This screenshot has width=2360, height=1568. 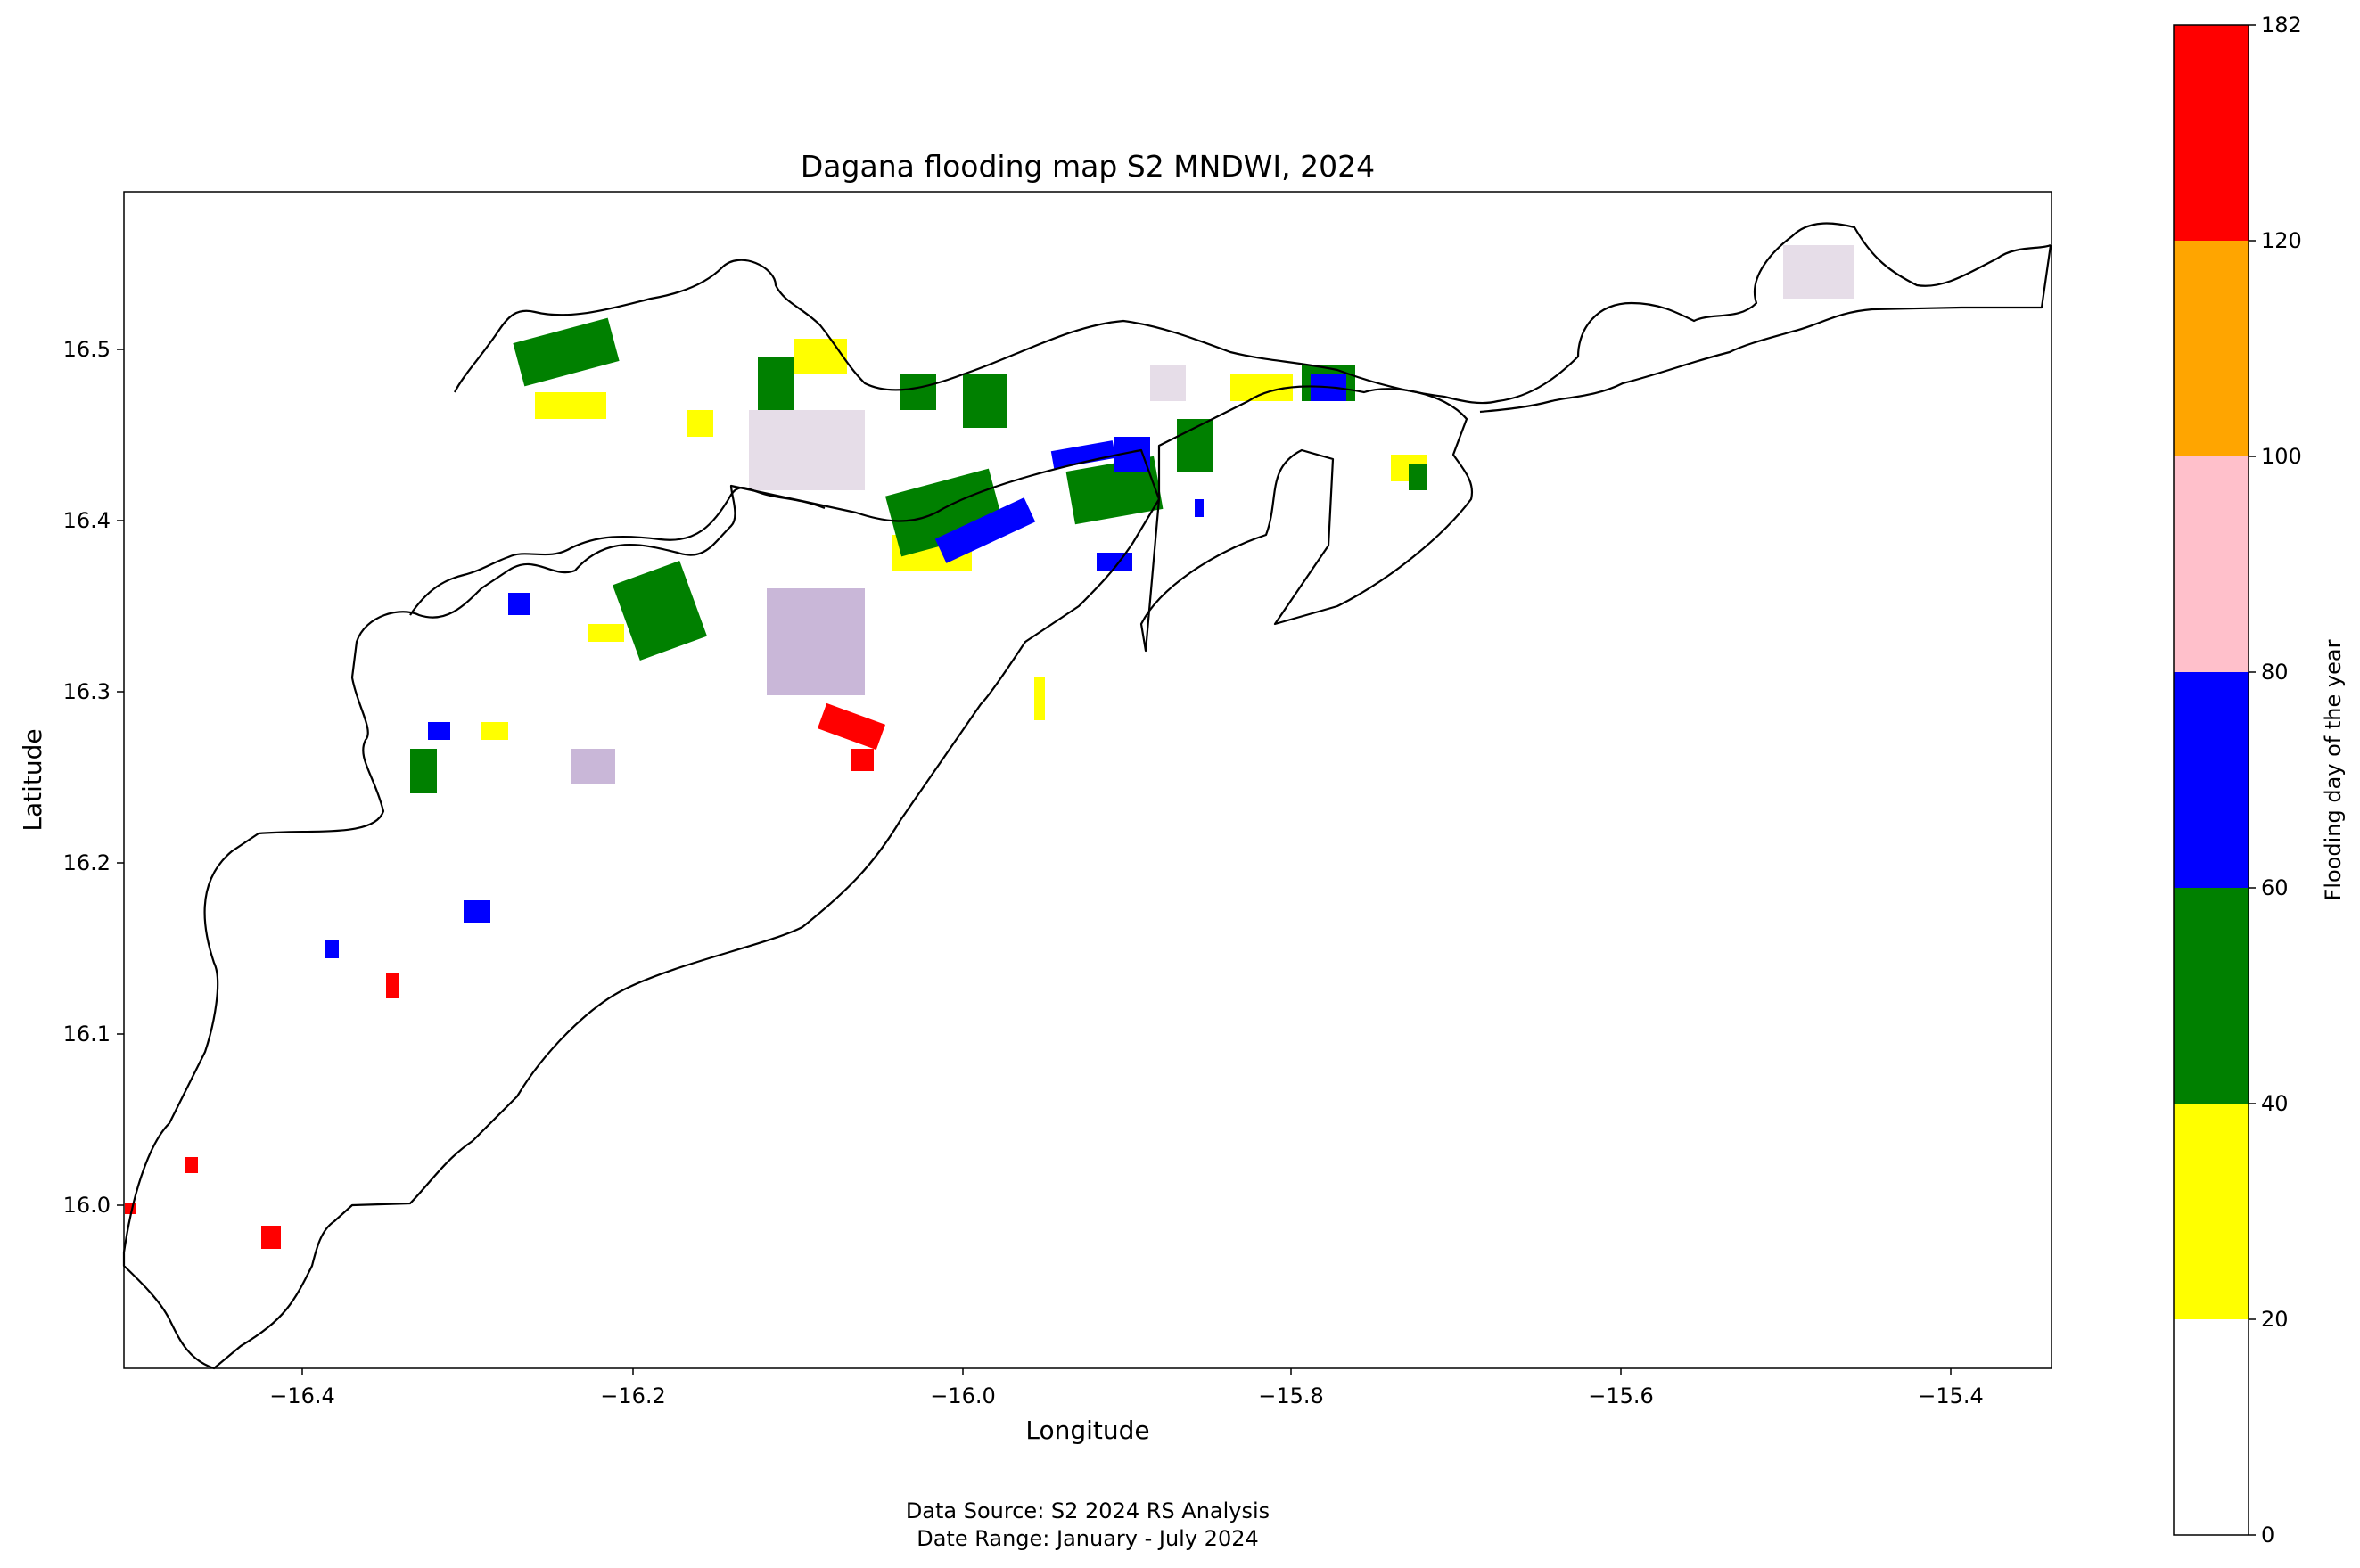 What do you see at coordinates (87, 692) in the screenshot?
I see `y-tick-label: 16.3` at bounding box center [87, 692].